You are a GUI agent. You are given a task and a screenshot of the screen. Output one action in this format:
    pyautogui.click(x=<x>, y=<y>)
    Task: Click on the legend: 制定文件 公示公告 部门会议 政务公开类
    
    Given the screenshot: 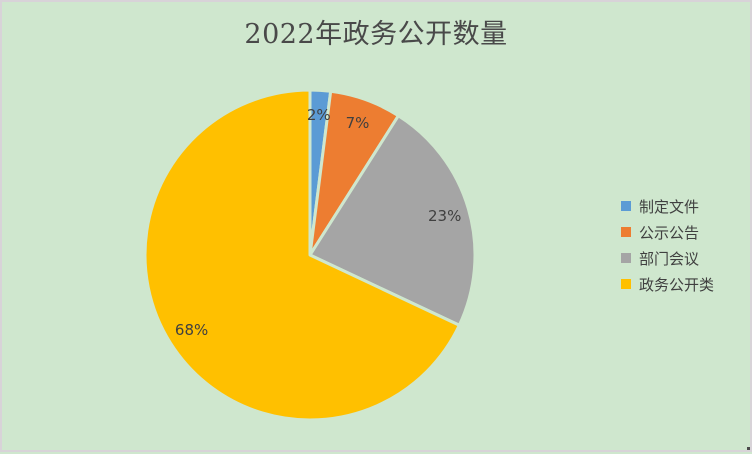 What is the action you would take?
    pyautogui.click(x=667, y=245)
    